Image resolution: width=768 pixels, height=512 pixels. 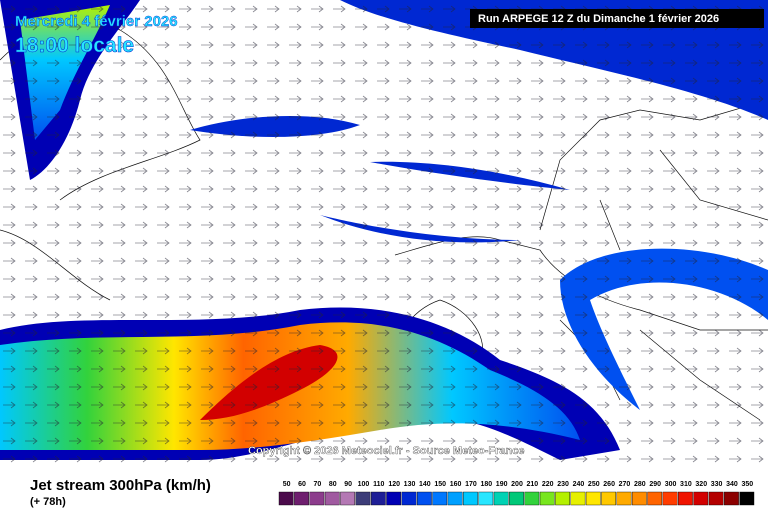 What do you see at coordinates (456, 484) in the screenshot?
I see `legend-label: 160` at bounding box center [456, 484].